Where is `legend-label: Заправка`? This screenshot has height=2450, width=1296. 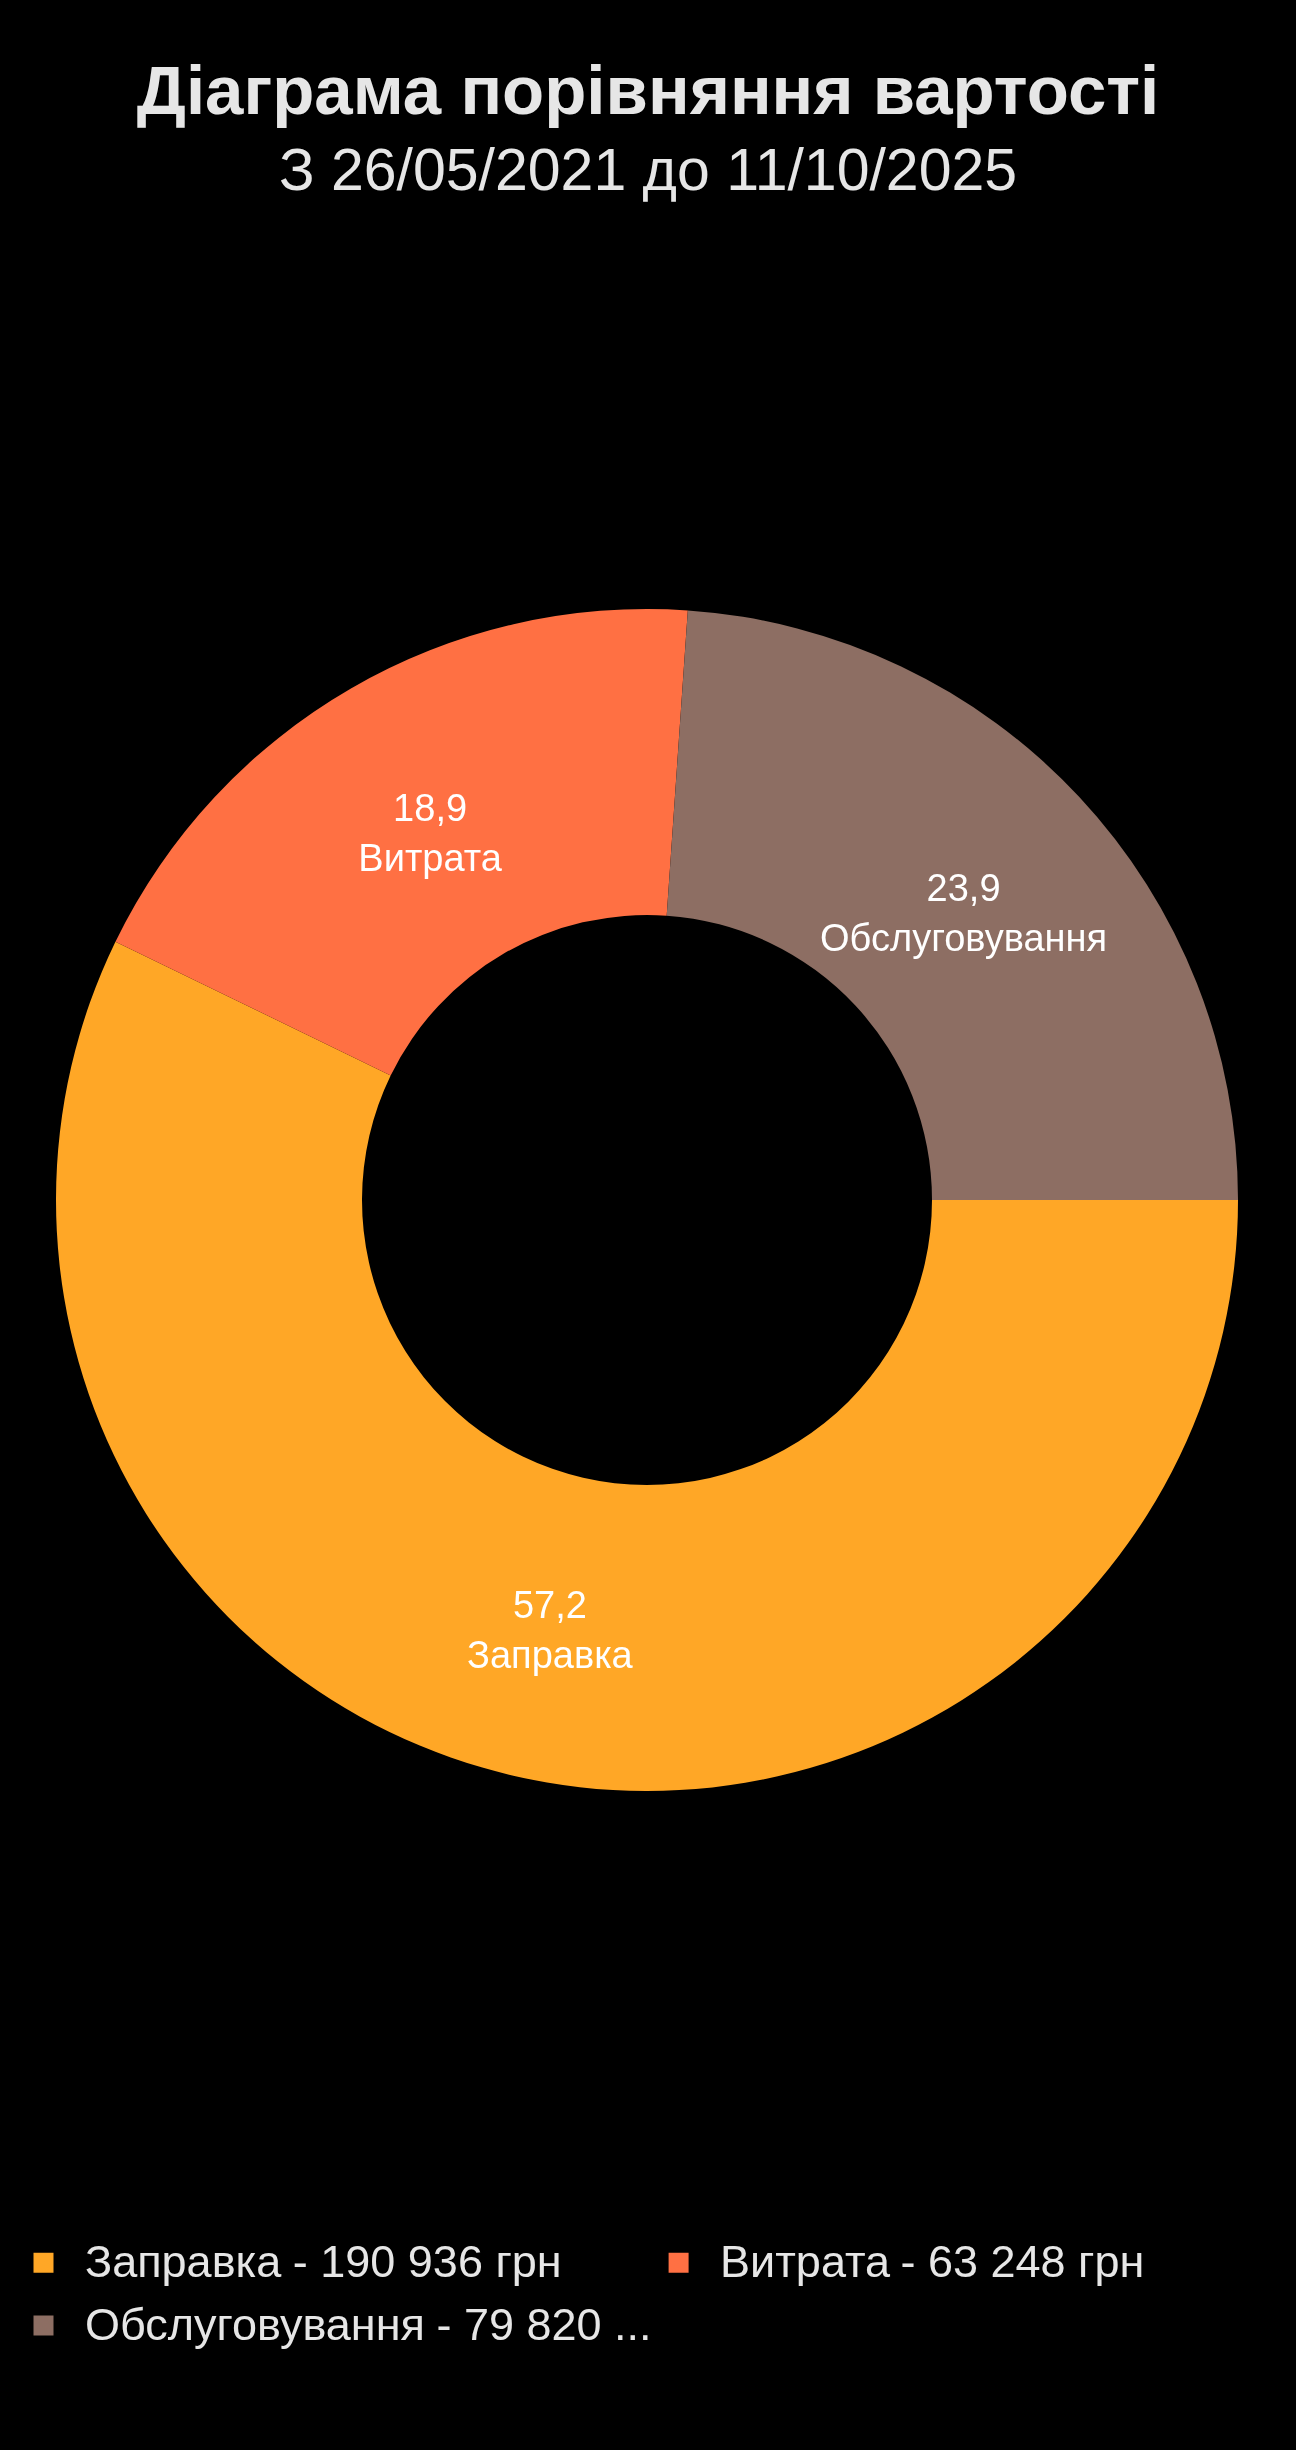 legend-label: Заправка is located at coordinates (184, 2261).